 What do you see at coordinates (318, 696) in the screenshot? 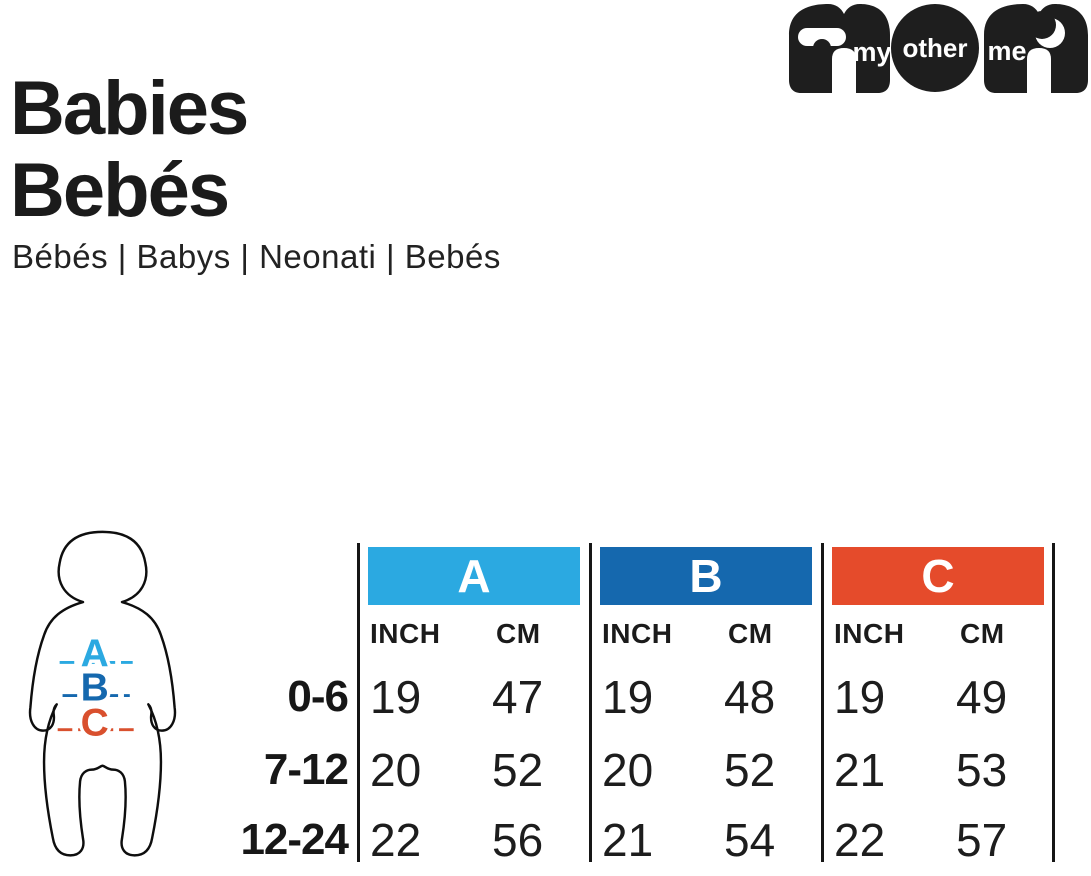
I see `row-label-0-6: 0-6` at bounding box center [318, 696].